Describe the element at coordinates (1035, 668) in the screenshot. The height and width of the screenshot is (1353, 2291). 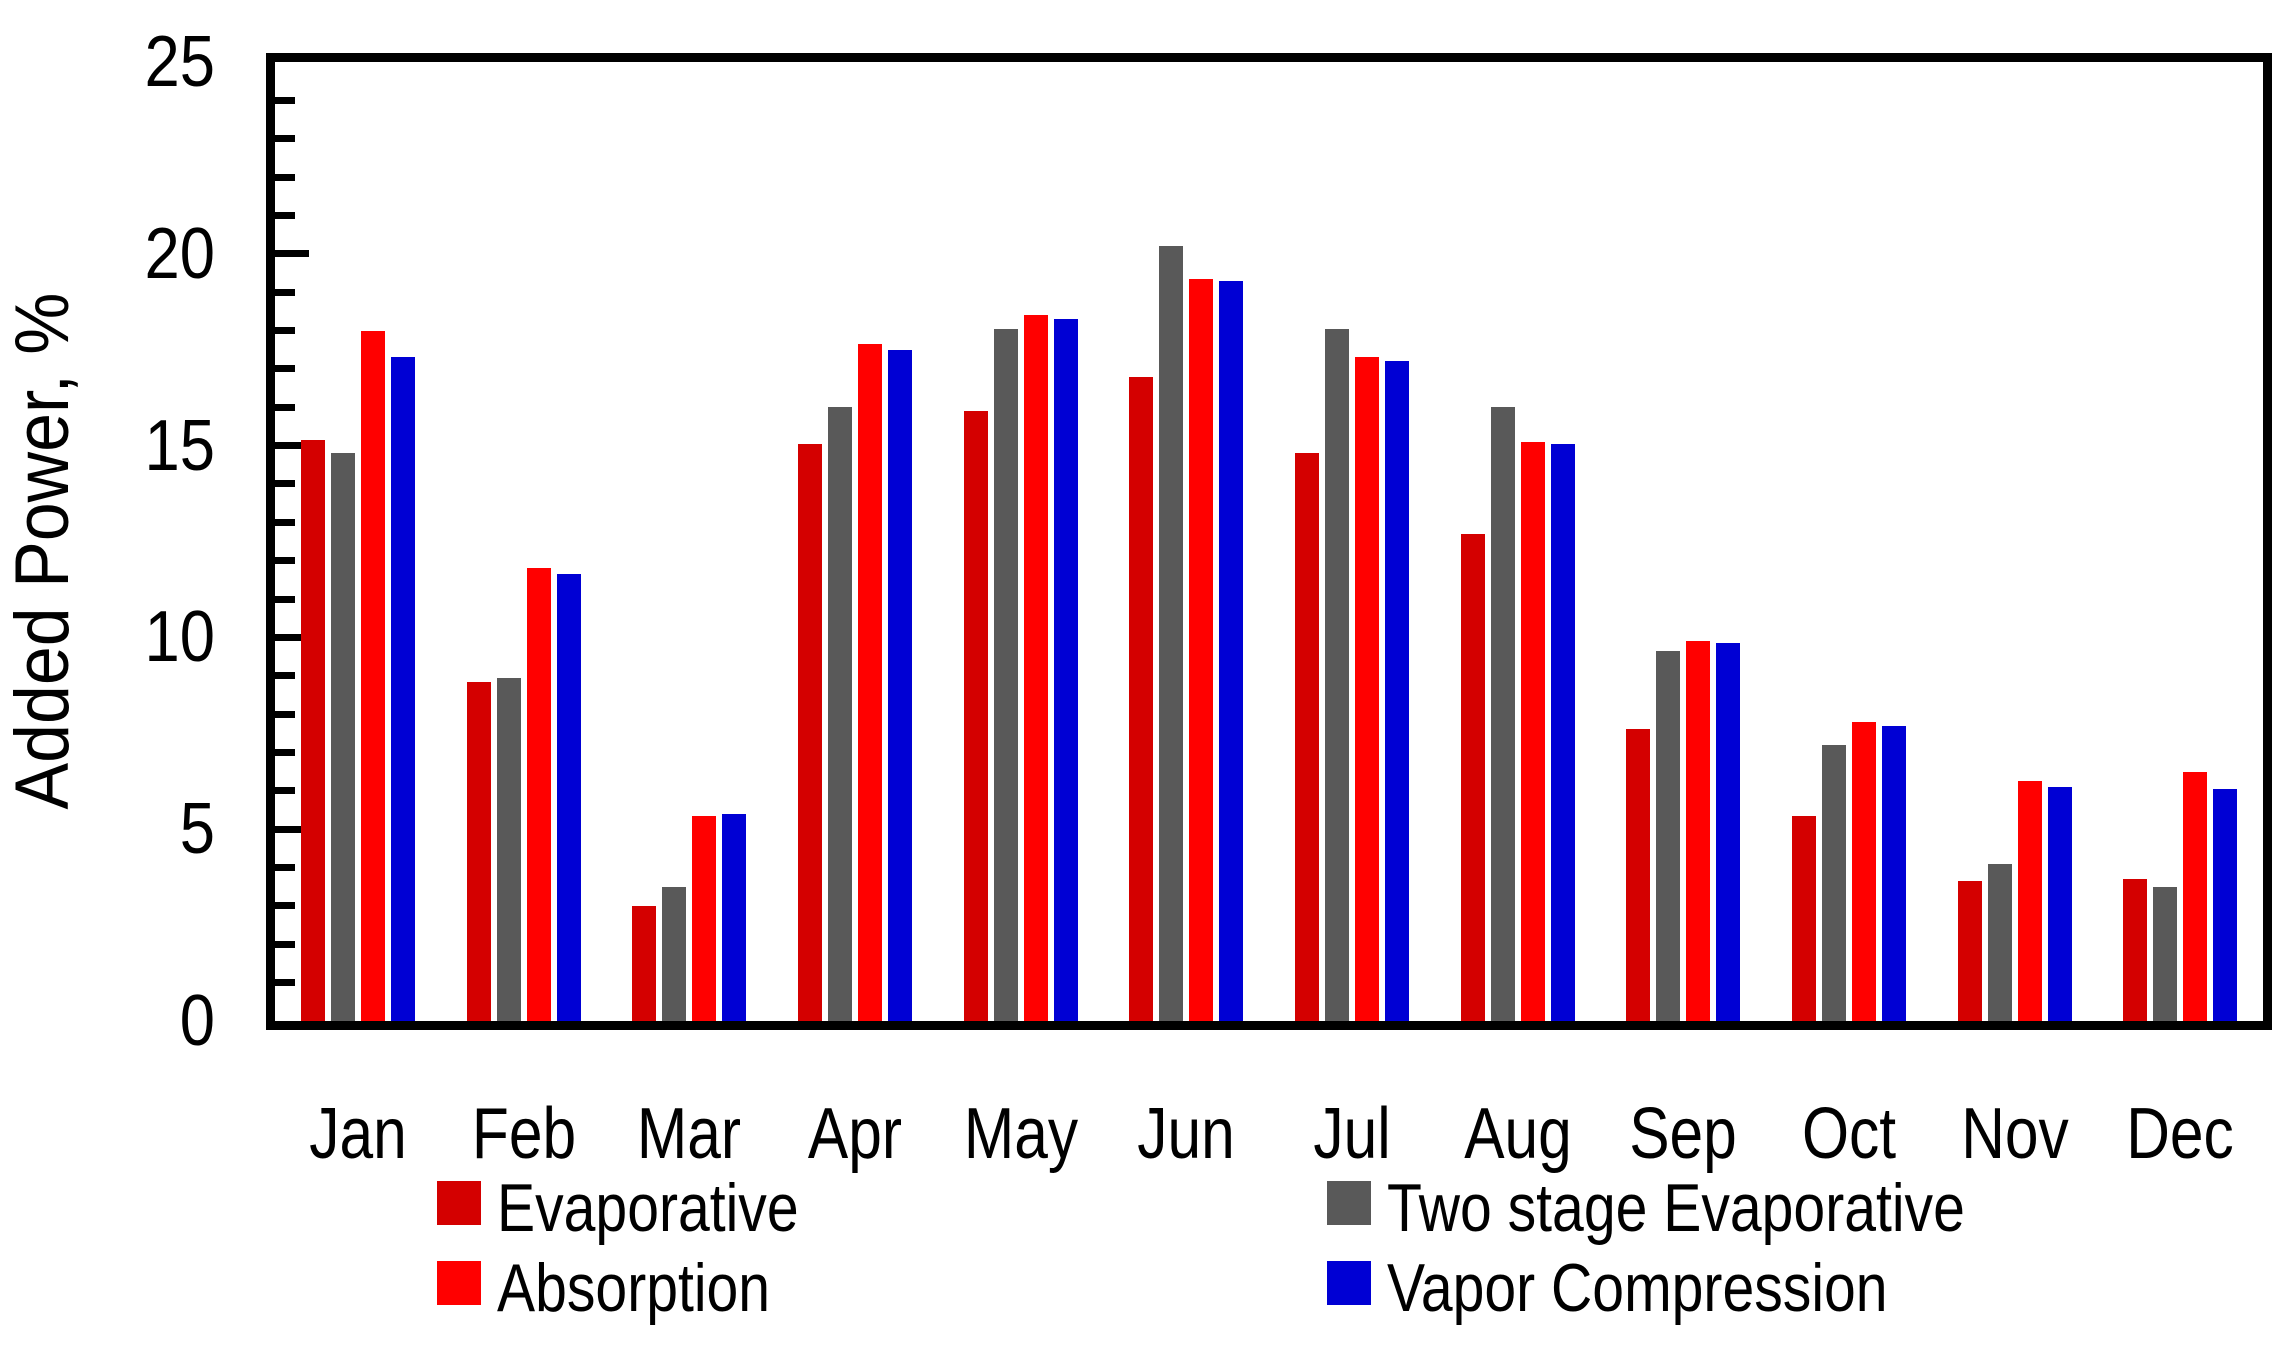
I see `bar-absorption-may` at that location.